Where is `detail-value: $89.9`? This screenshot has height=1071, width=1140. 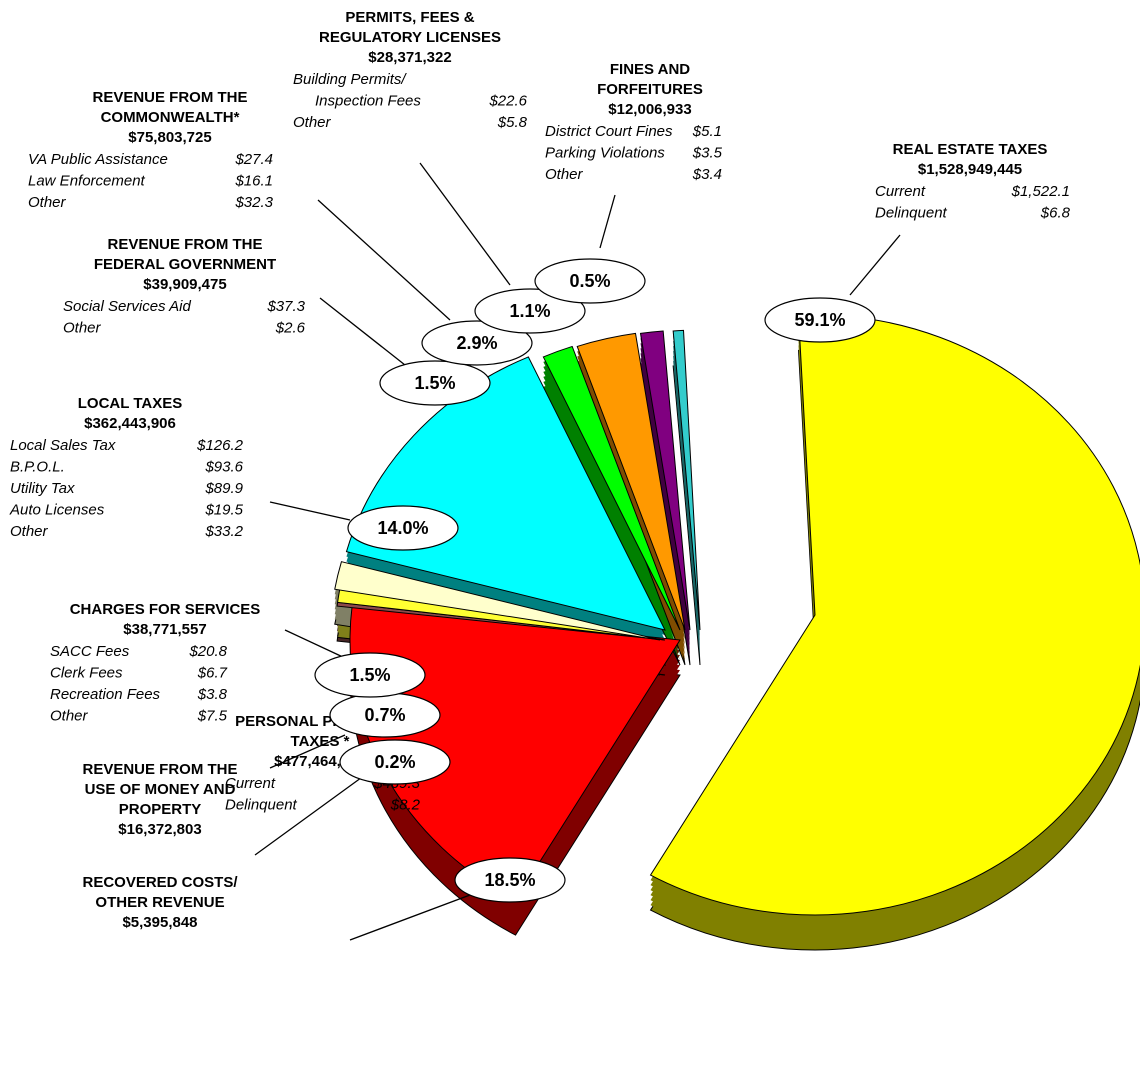
detail-value: $89.9 is located at coordinates (223, 488).